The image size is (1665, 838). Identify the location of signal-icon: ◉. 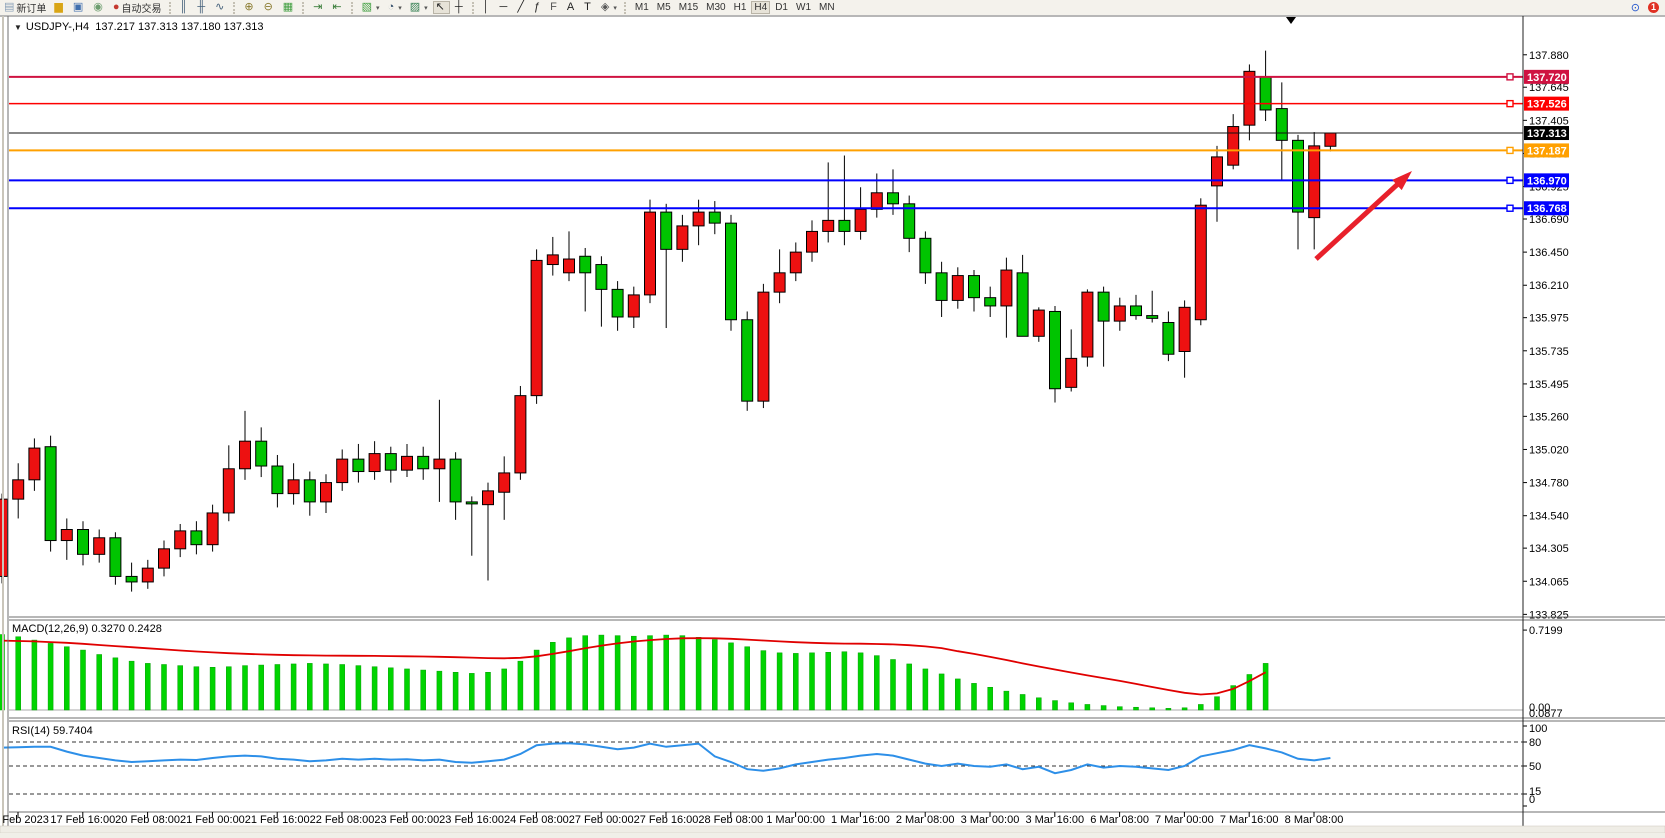
(99, 7).